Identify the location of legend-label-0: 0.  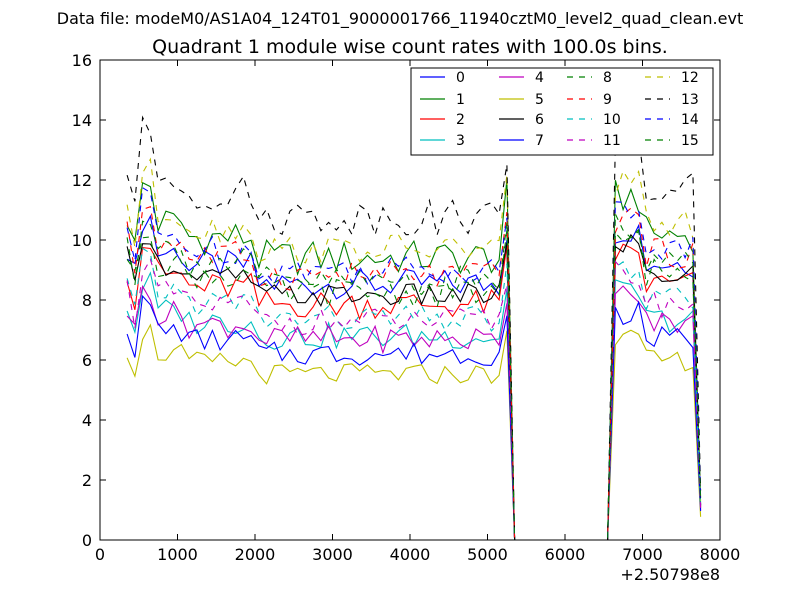
(460, 78).